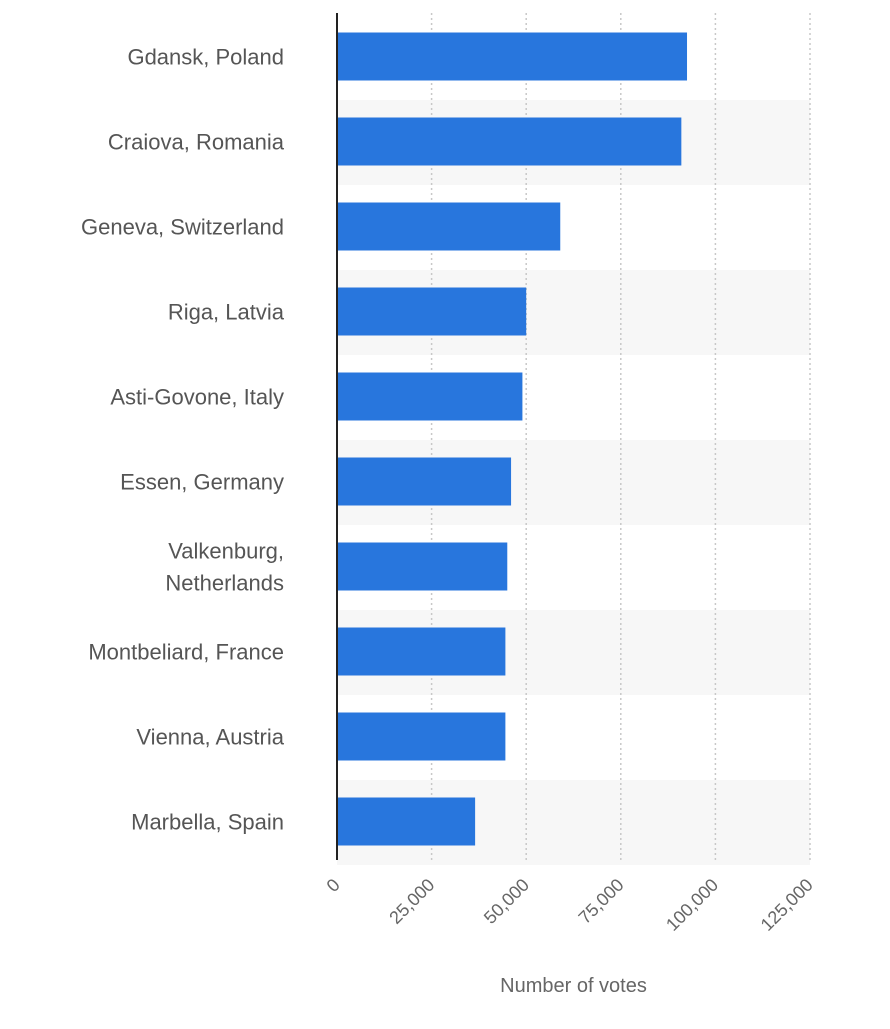  Describe the element at coordinates (787, 905) in the screenshot. I see `x-tick-label: 125,000` at that location.